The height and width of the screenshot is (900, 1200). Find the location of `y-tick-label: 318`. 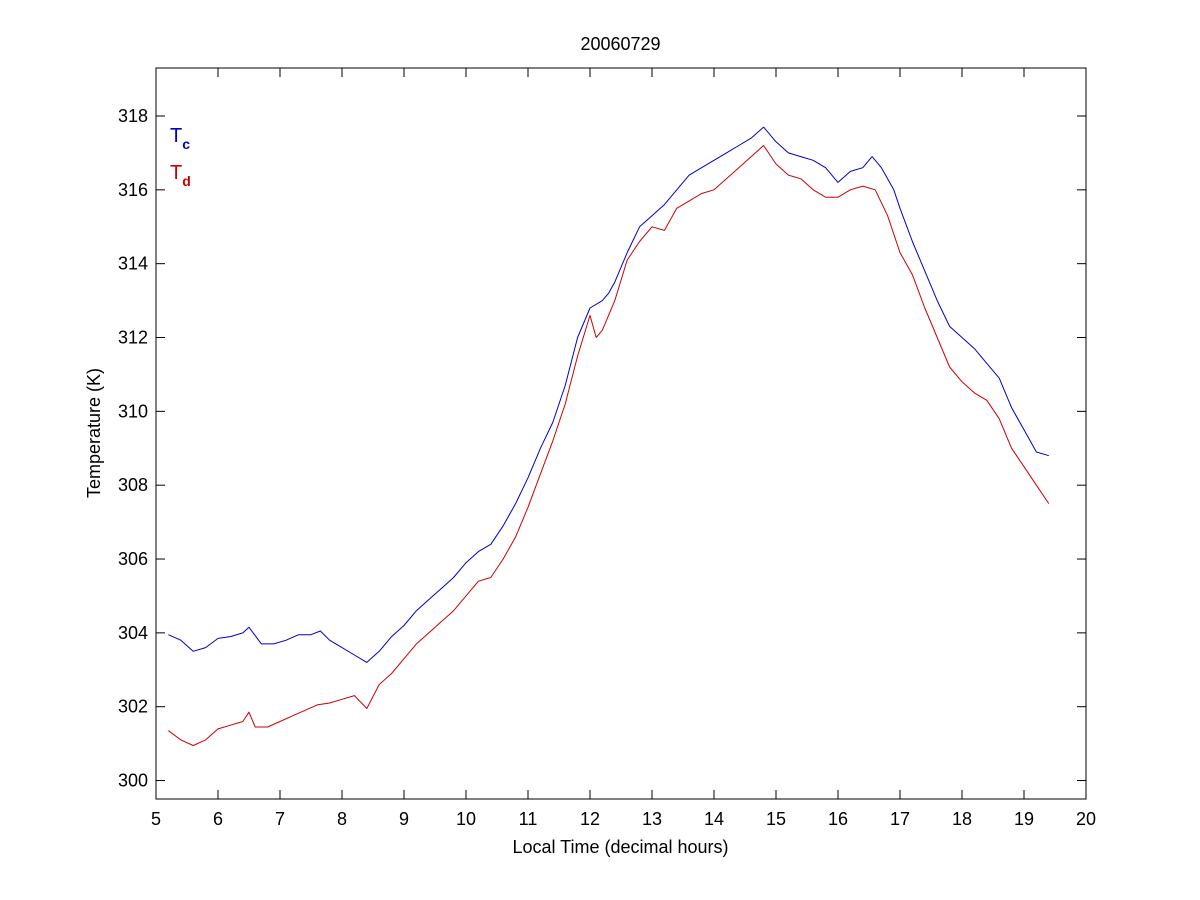

y-tick-label: 318 is located at coordinates (133, 116).